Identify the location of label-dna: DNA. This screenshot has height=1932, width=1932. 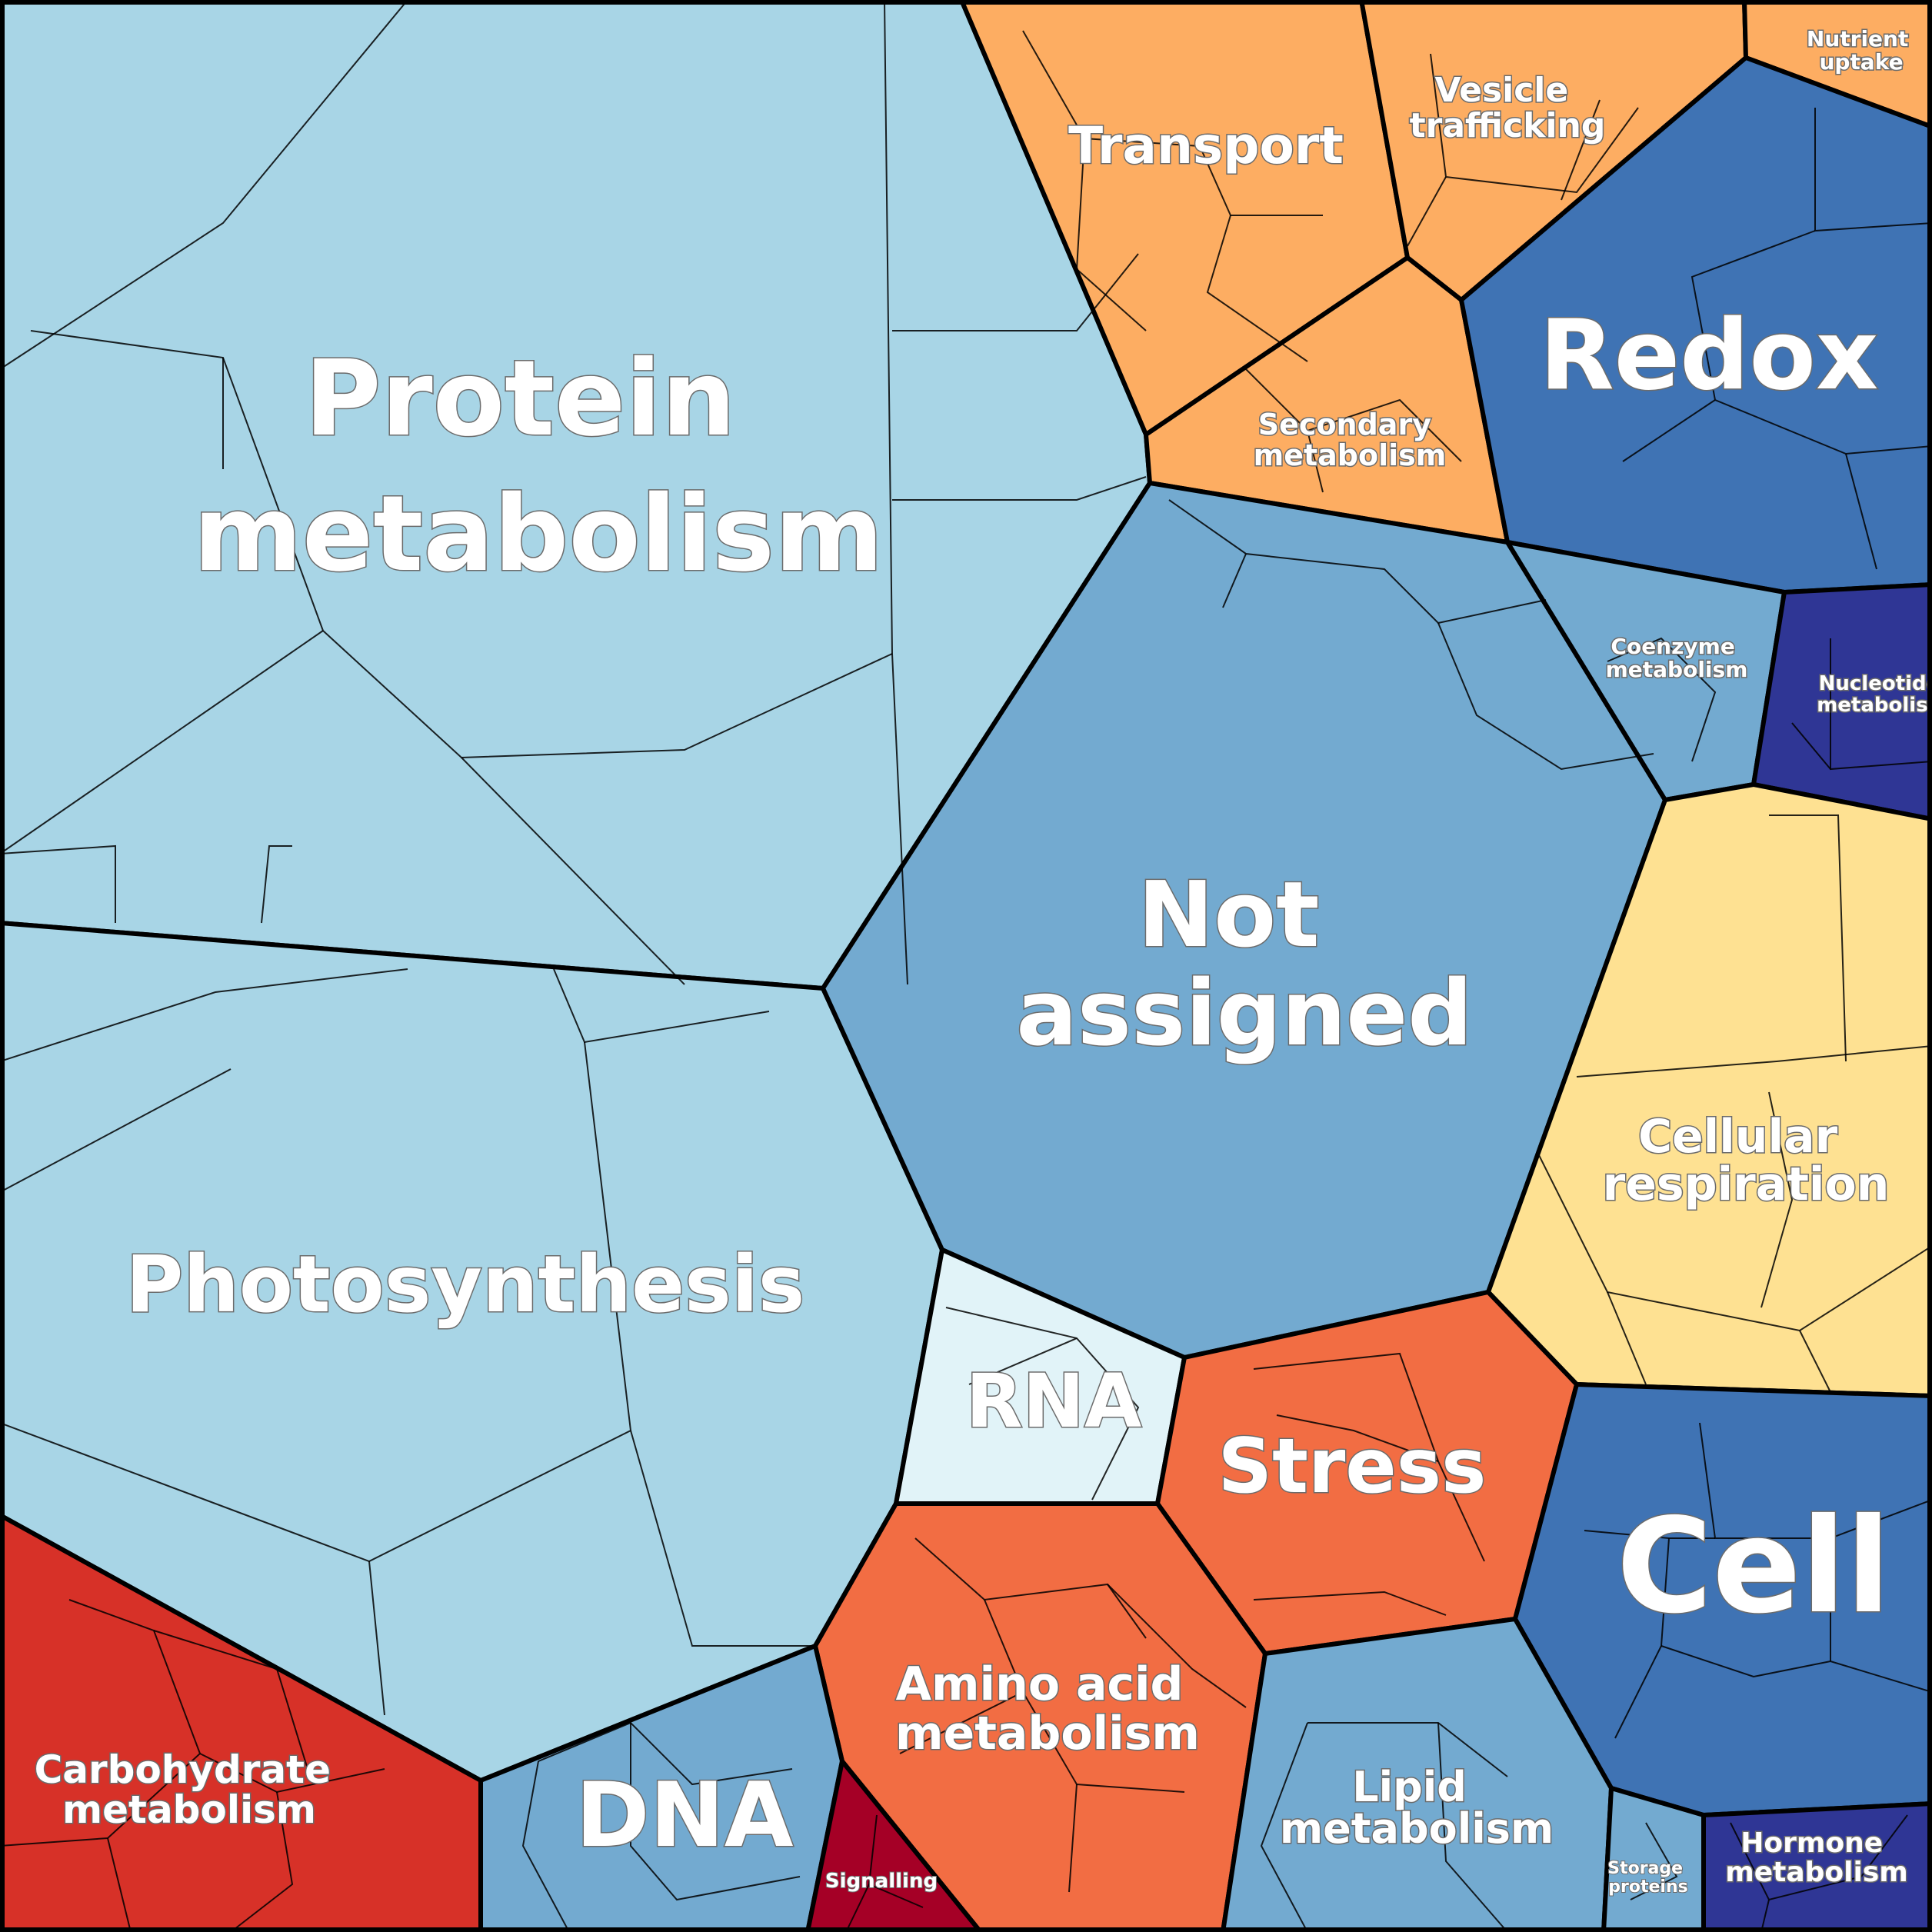
(684, 1815).